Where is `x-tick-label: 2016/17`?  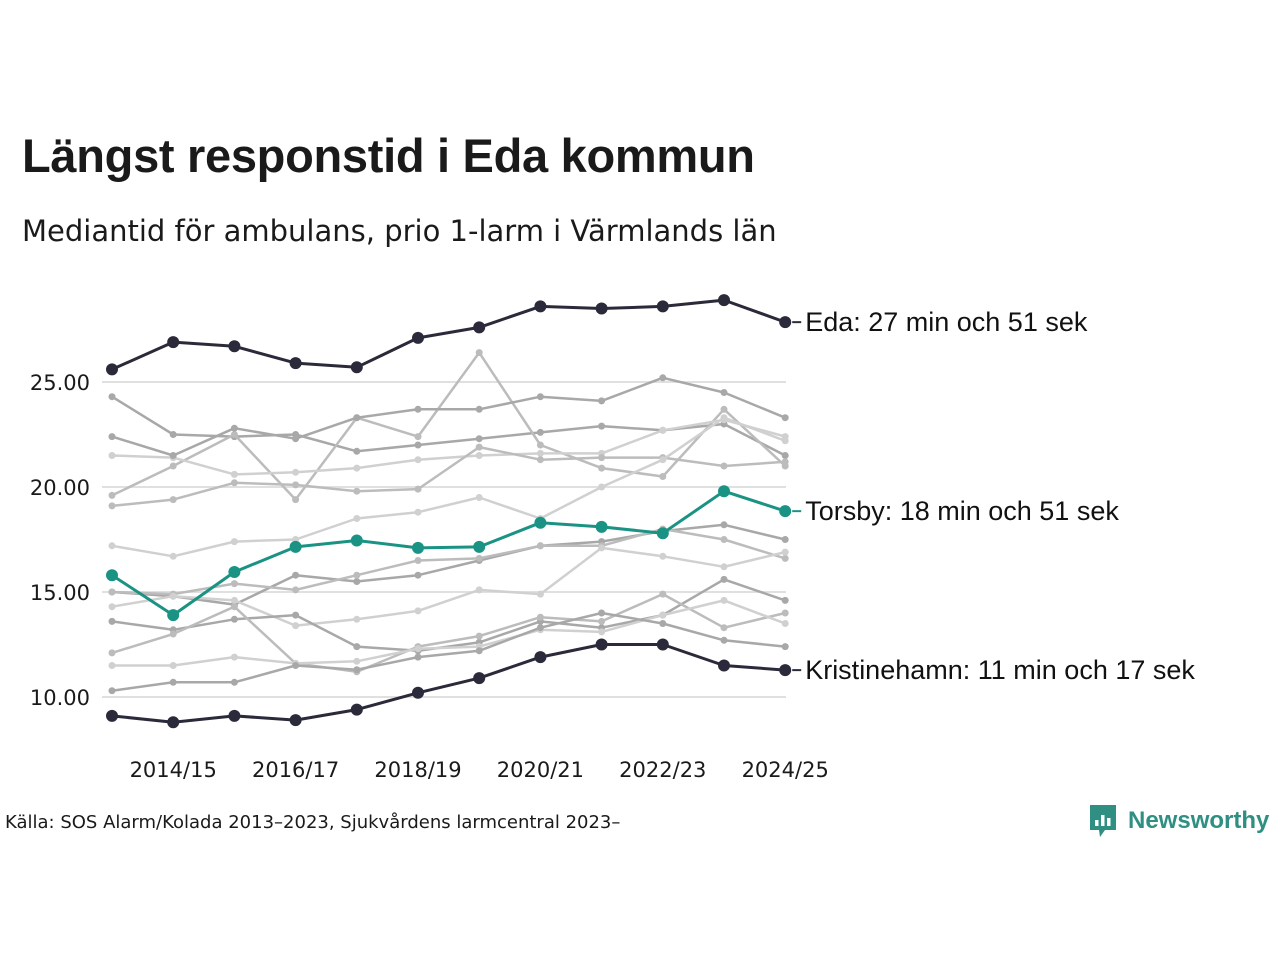
x-tick-label: 2016/17 is located at coordinates (295, 770).